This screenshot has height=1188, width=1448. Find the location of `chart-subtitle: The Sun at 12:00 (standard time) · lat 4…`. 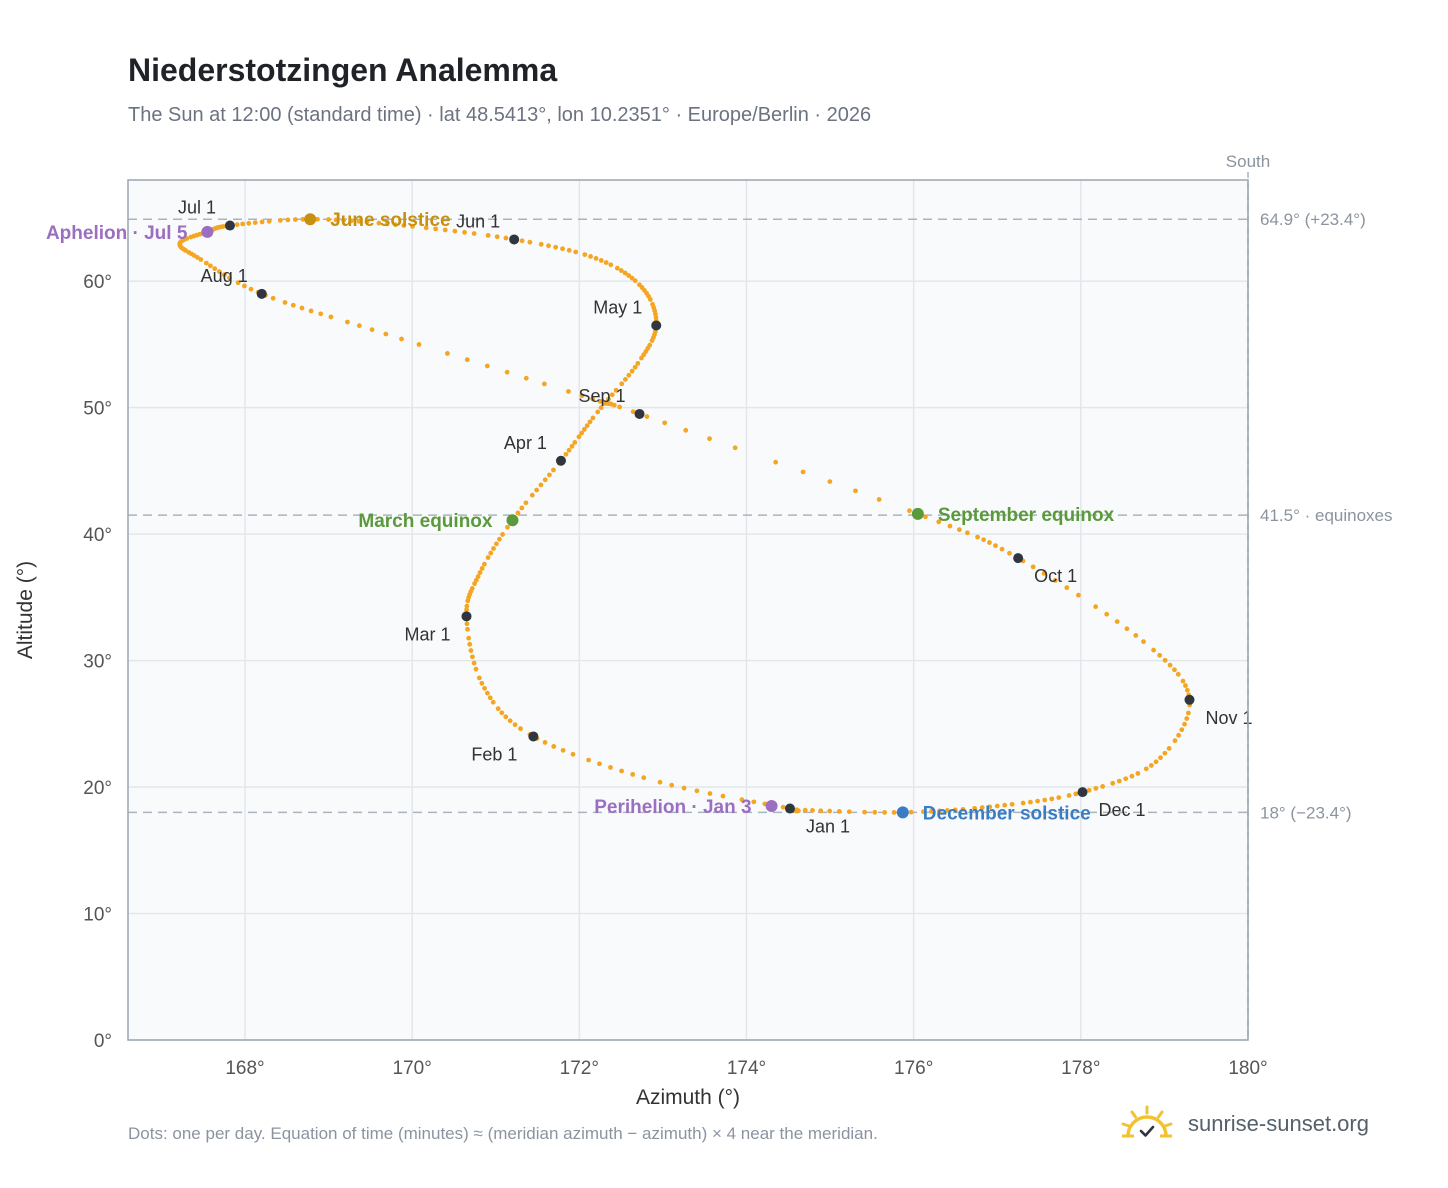

chart-subtitle: The Sun at 12:00 (standard time) · lat 4… is located at coordinates (500, 115).